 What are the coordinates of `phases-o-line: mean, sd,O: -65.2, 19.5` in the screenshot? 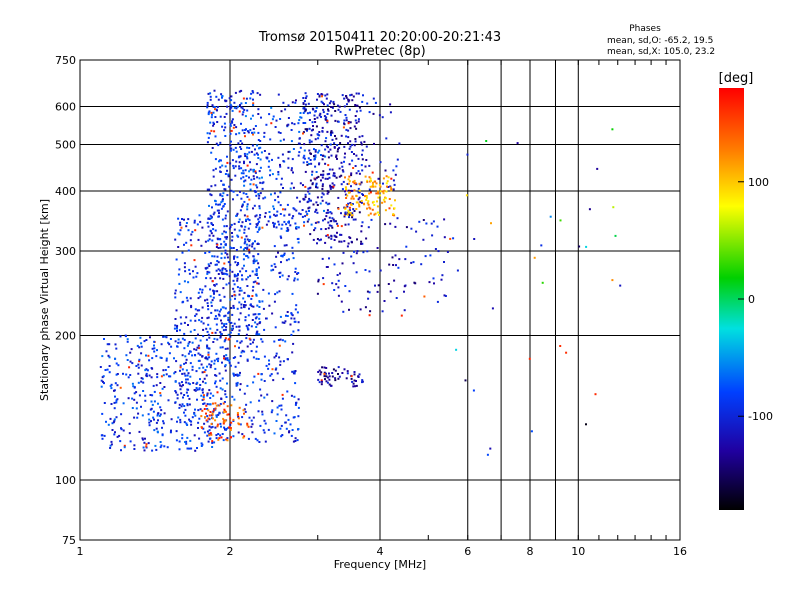 It's located at (660, 41).